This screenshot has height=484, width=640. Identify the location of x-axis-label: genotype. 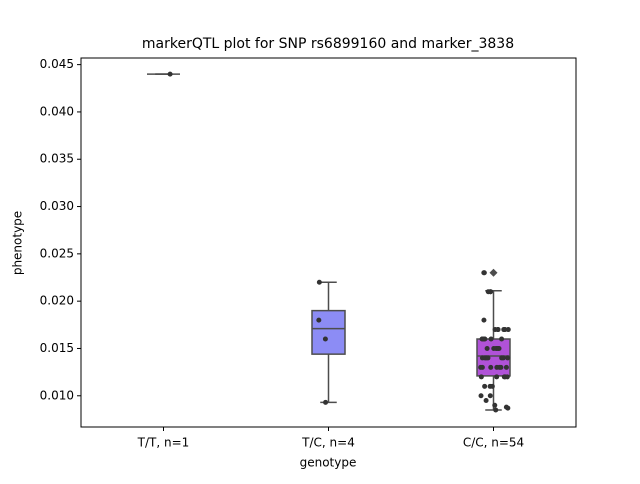
(328, 463).